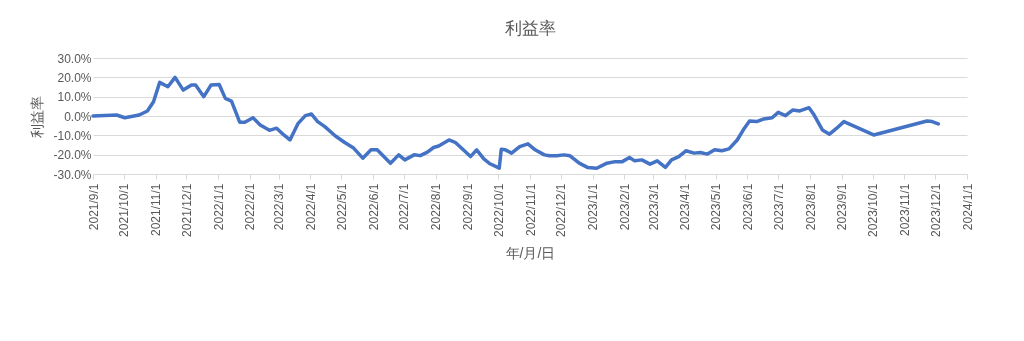 This screenshot has height=341, width=1024. I want to click on x-tick-label: 2023/12/1, so click(935, 210).